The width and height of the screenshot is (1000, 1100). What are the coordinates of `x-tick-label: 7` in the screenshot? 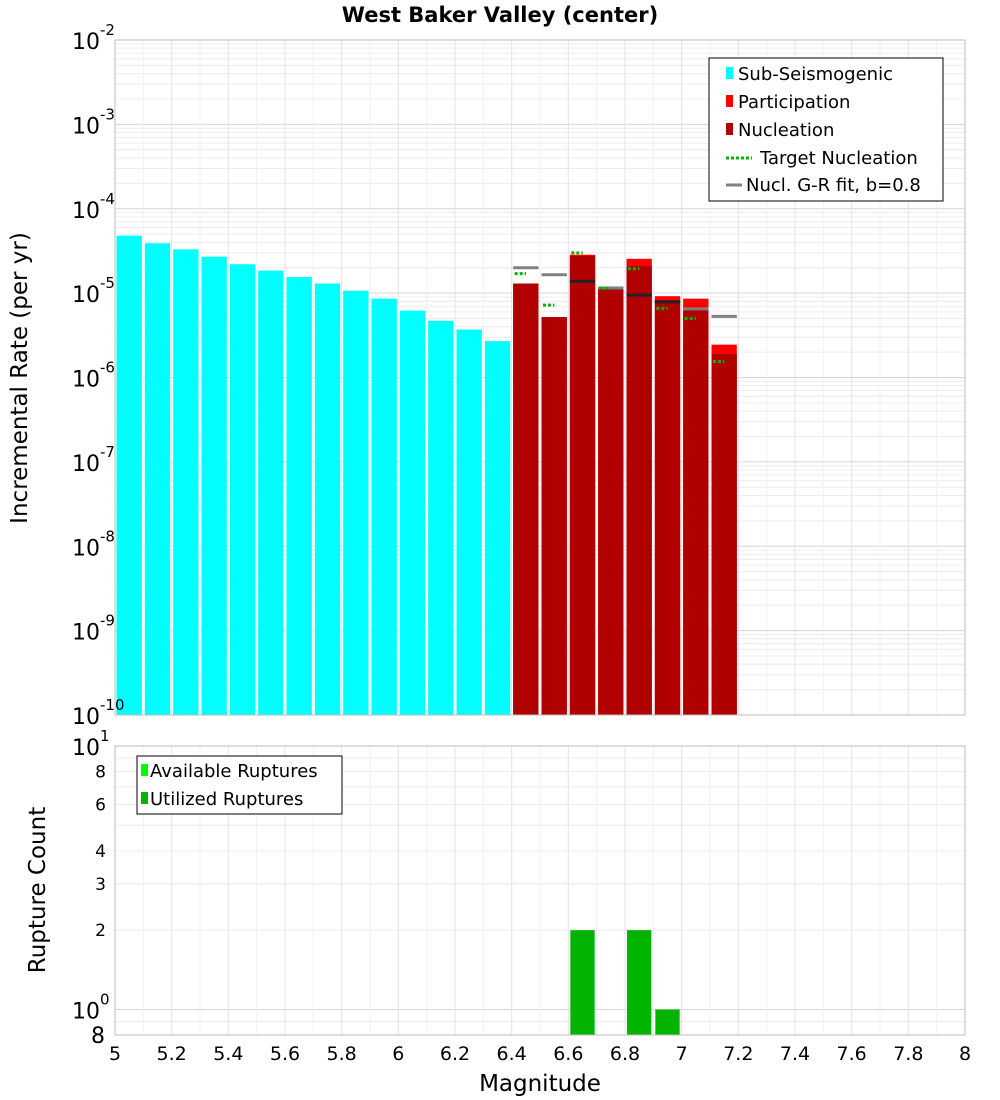 It's located at (682, 1054).